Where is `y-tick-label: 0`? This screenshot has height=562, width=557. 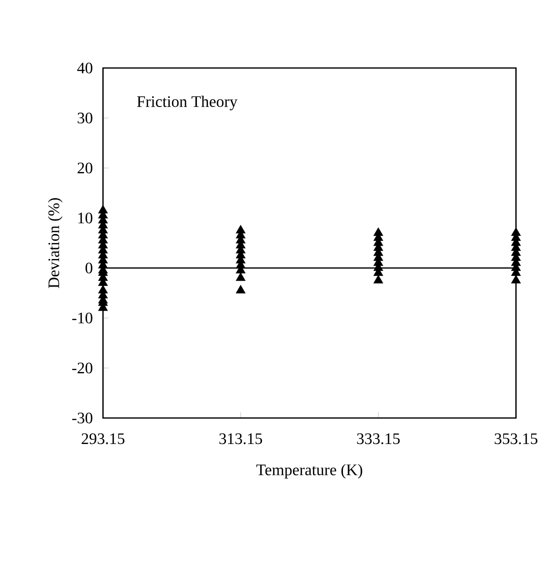
y-tick-label: 0 is located at coordinates (89, 268).